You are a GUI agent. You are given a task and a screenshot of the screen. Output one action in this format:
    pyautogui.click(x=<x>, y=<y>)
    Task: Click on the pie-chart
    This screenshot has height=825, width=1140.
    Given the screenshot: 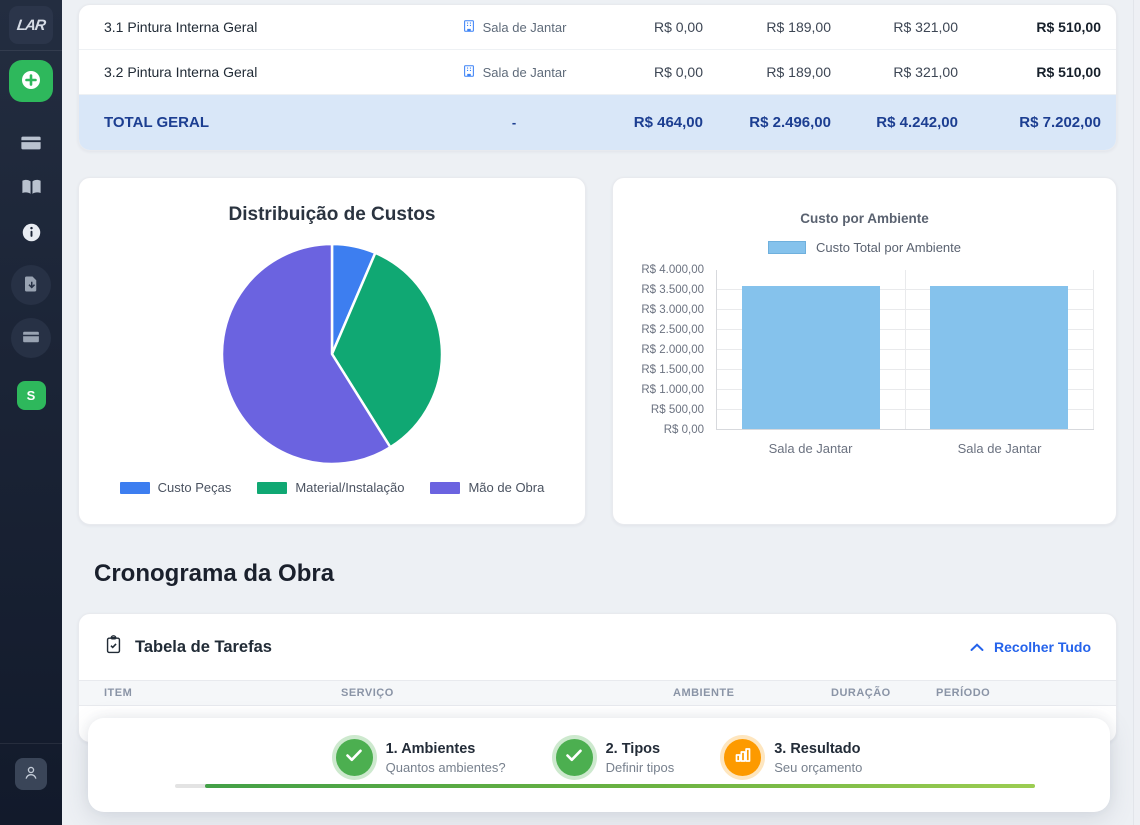 What is the action you would take?
    pyautogui.click(x=332, y=352)
    